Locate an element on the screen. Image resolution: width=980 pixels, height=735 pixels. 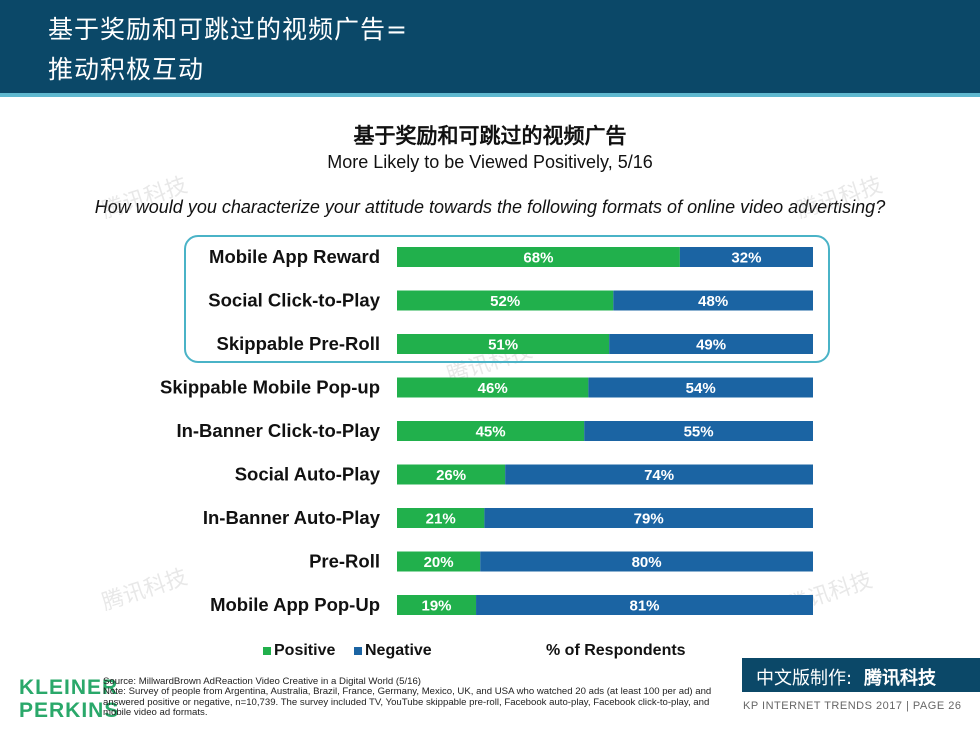
category-label: In-Banner Click-to-Play is located at coordinates (278, 430).